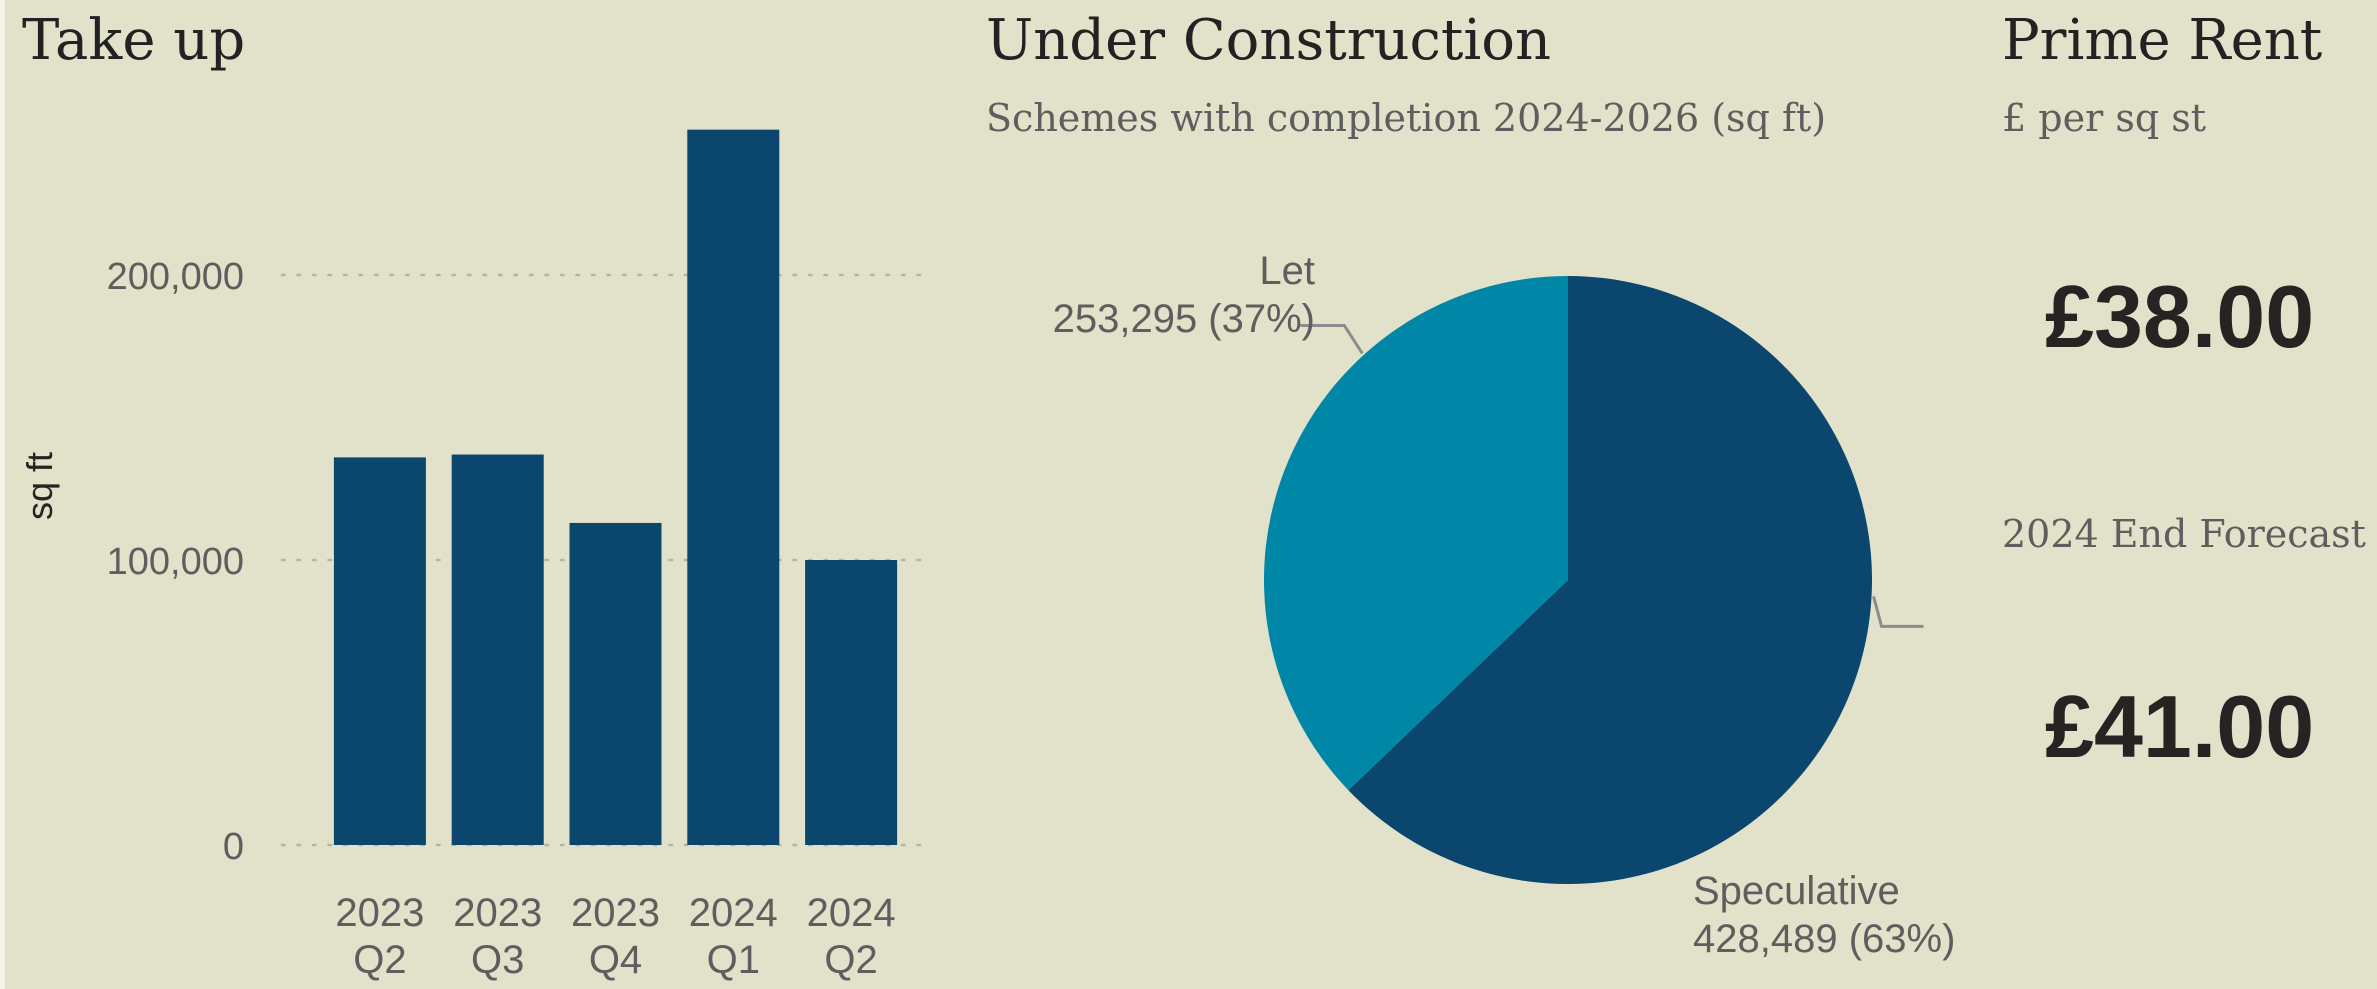 This screenshot has height=989, width=2377. What do you see at coordinates (1796, 891) in the screenshot?
I see `slice-label: Speculative` at bounding box center [1796, 891].